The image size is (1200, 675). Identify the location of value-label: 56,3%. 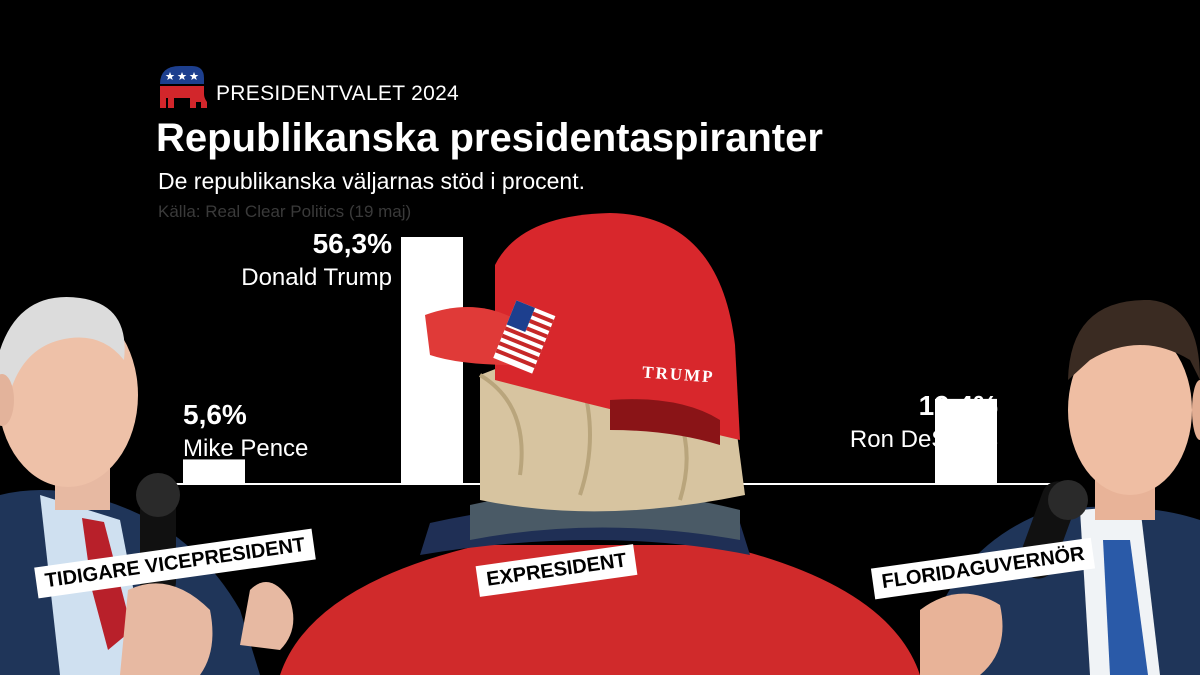
(352, 243).